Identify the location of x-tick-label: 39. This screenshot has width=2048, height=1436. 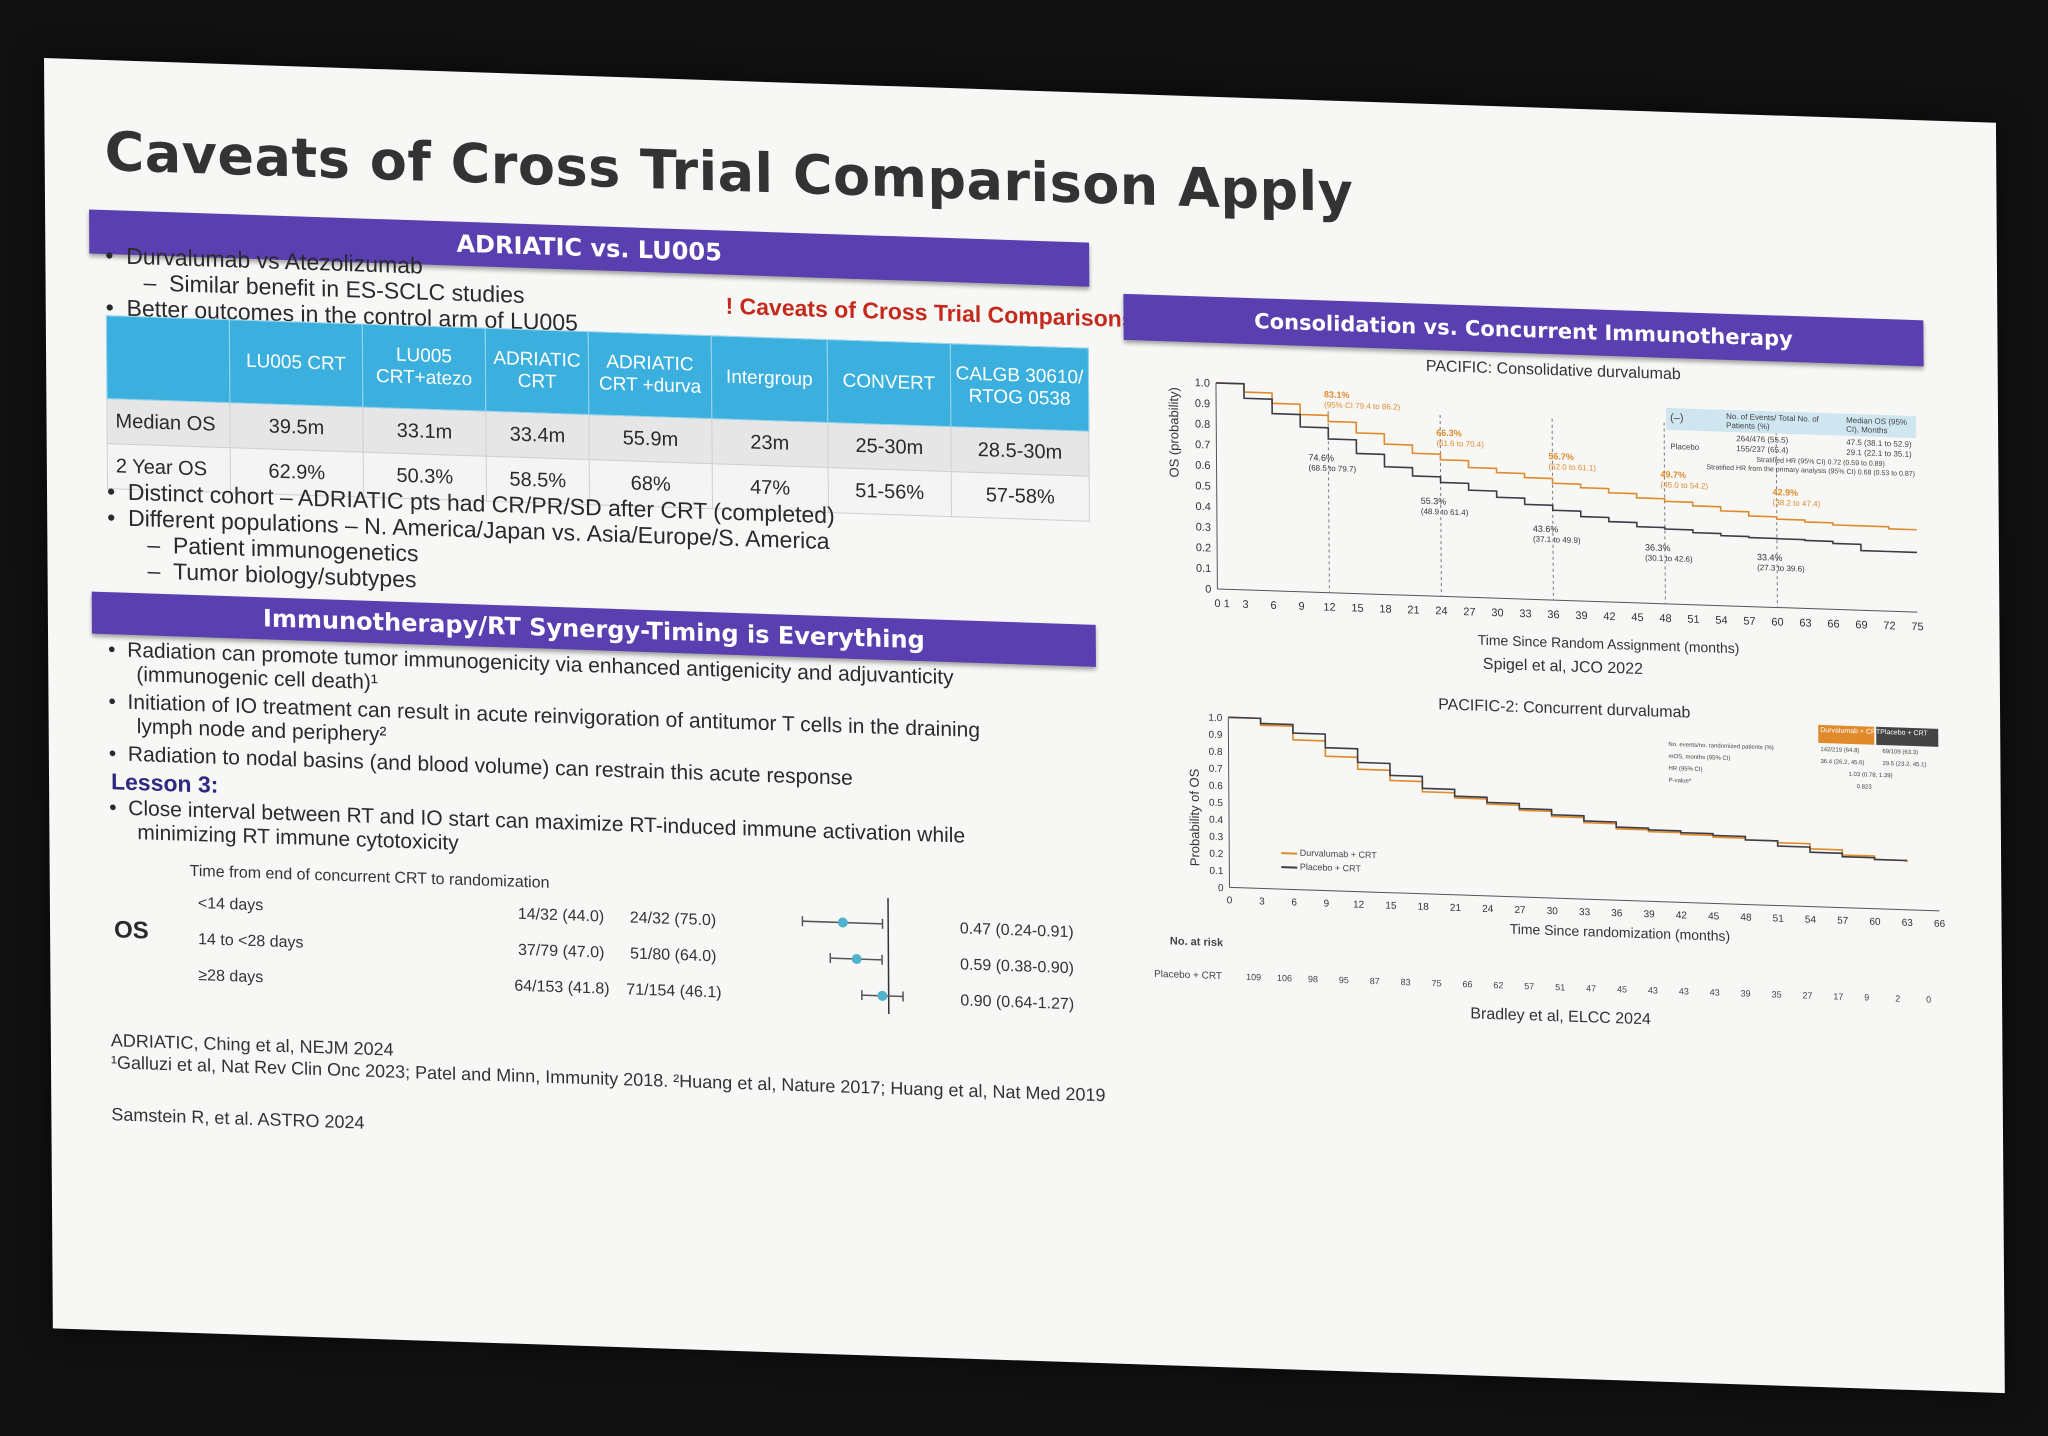
(1650, 914).